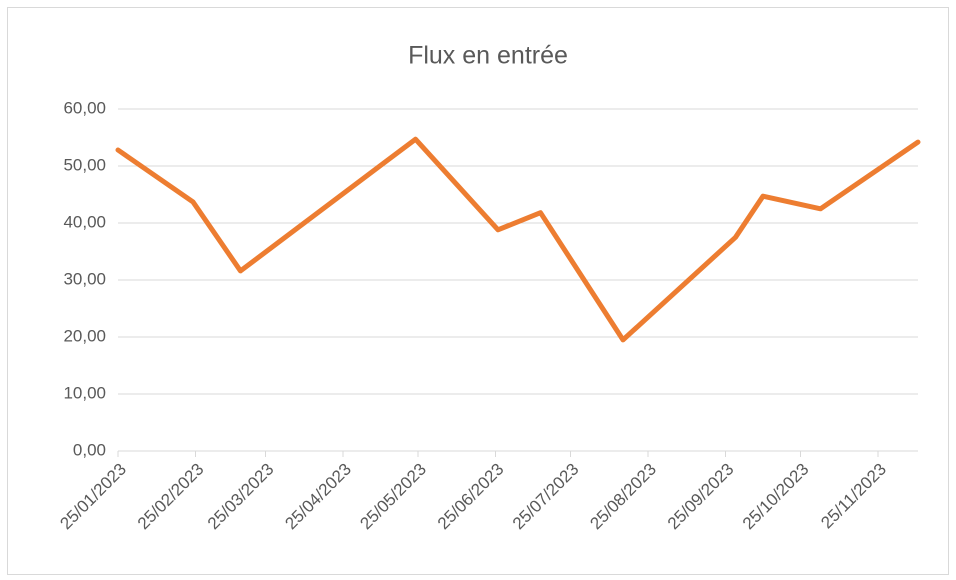 The width and height of the screenshot is (956, 580). I want to click on y-tick-label: 50,00, so click(84, 164).